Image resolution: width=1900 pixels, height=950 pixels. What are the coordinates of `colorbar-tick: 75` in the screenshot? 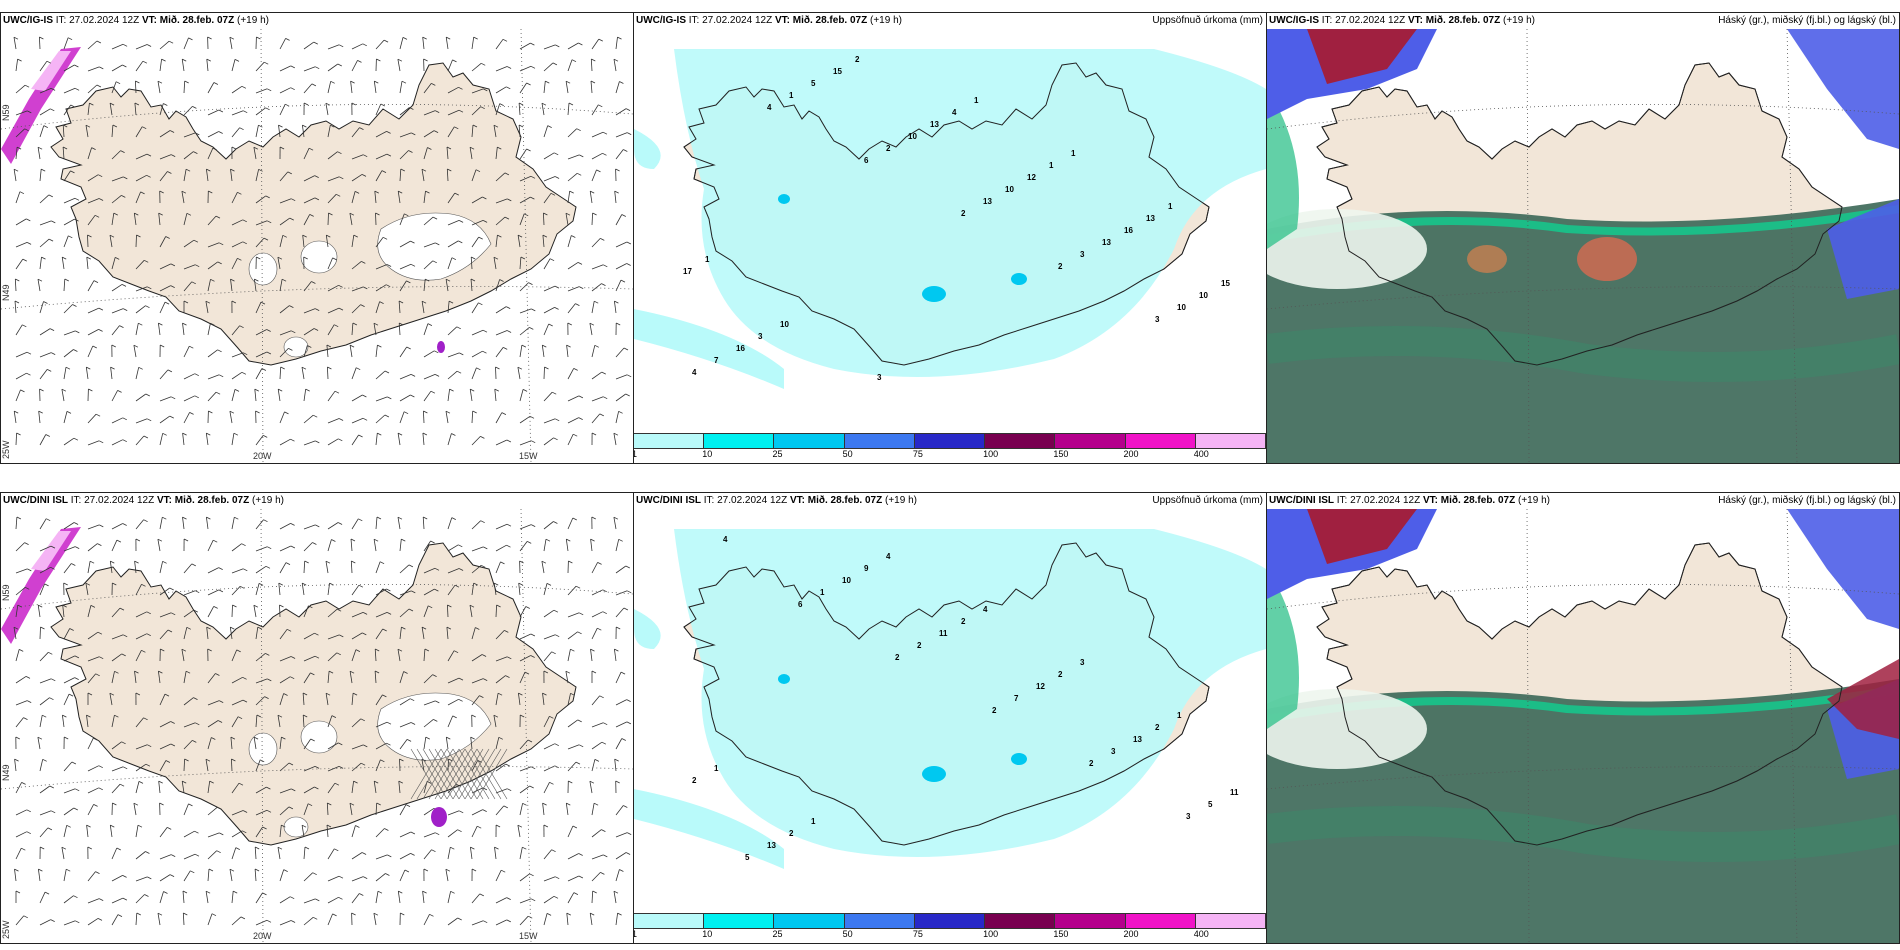 It's located at (917, 454).